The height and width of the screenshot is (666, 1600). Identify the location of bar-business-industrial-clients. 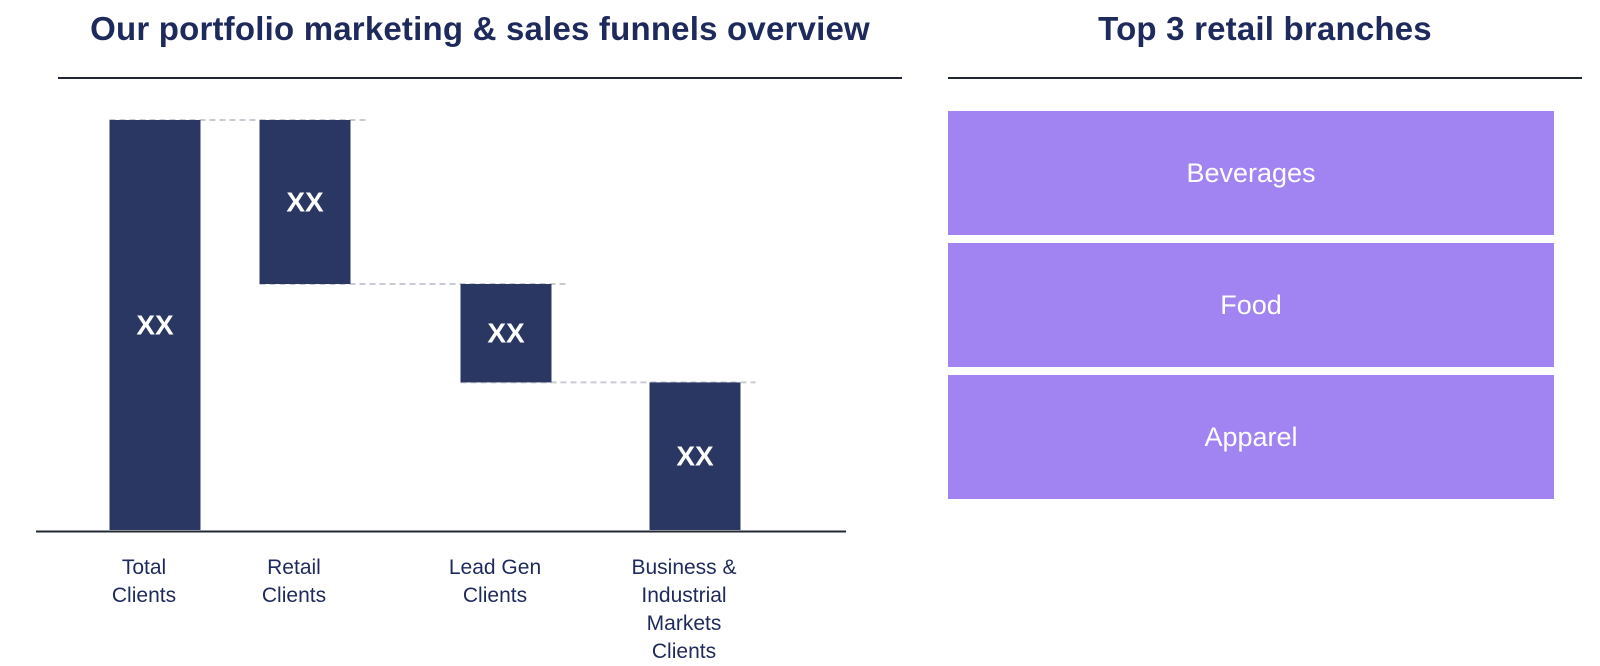
(695, 456).